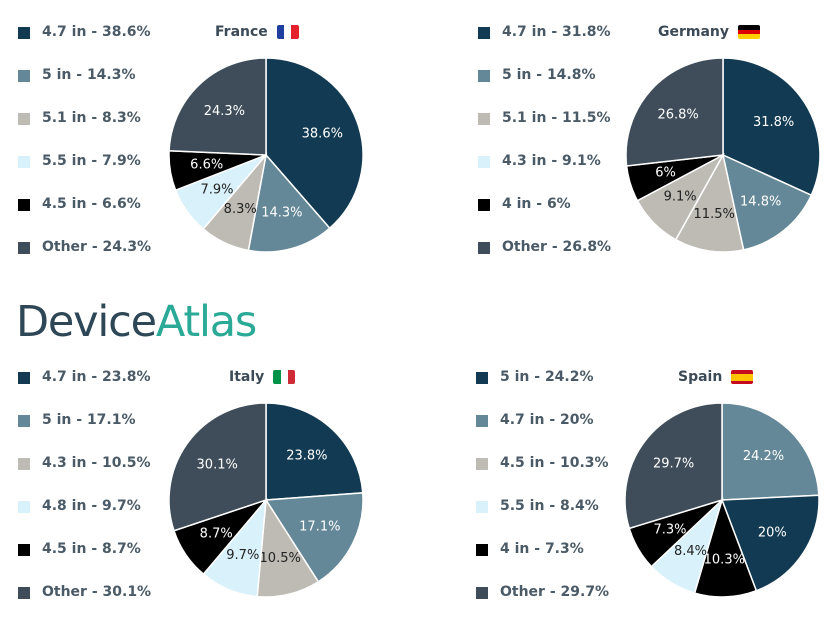 Image resolution: width=834 pixels, height=635 pixels. Describe the element at coordinates (262, 377) in the screenshot. I see `italy-chart-title: Italy` at that location.